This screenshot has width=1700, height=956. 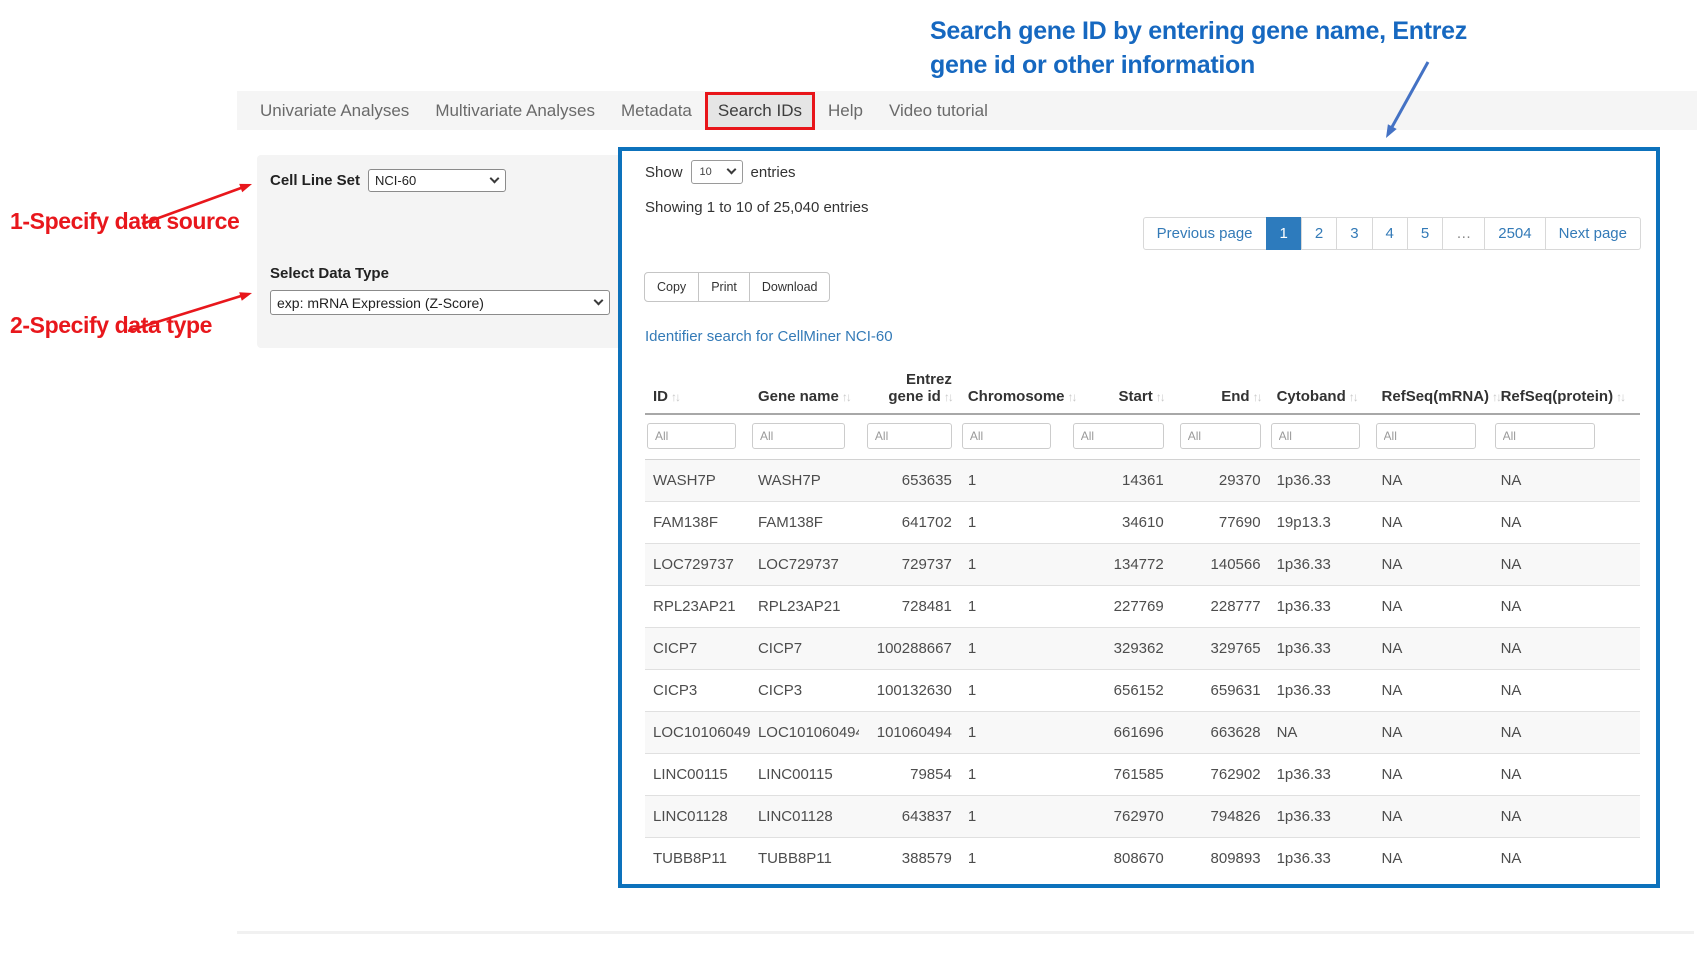 What do you see at coordinates (804, 564) in the screenshot?
I see `cell-gene-name: LOC729737` at bounding box center [804, 564].